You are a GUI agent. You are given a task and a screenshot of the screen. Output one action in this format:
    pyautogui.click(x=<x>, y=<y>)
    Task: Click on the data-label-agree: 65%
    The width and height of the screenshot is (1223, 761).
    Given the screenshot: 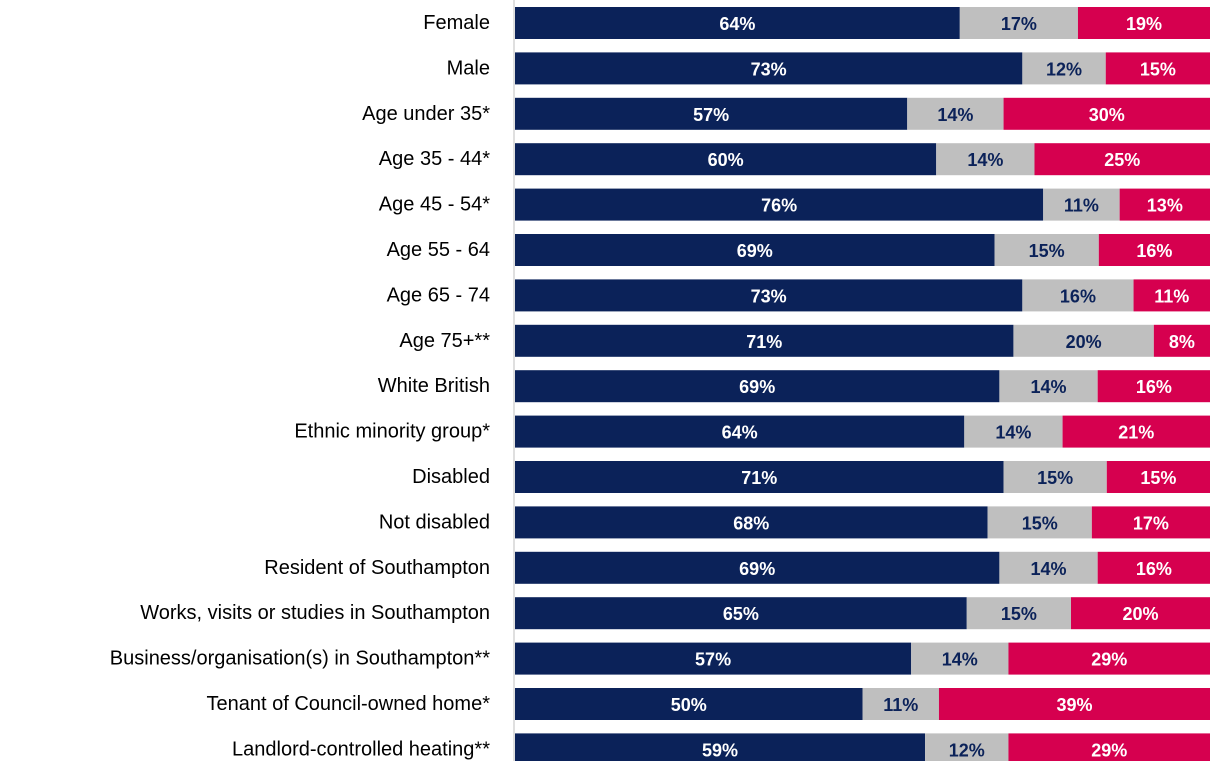 What is the action you would take?
    pyautogui.click(x=741, y=614)
    